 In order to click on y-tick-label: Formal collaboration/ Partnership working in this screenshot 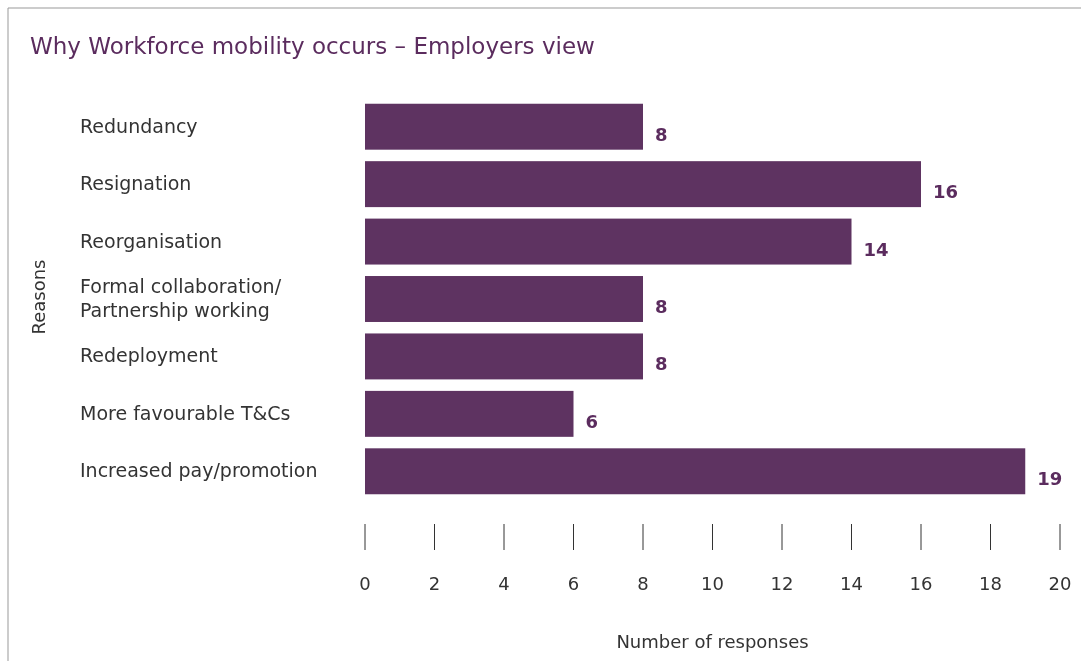, I will do `click(181, 298)`.